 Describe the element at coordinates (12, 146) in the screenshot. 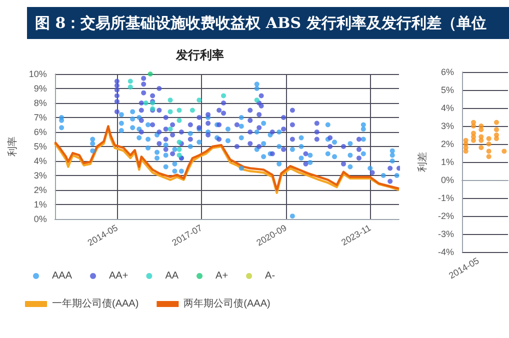

I see `y-axis-title: 利率` at that location.